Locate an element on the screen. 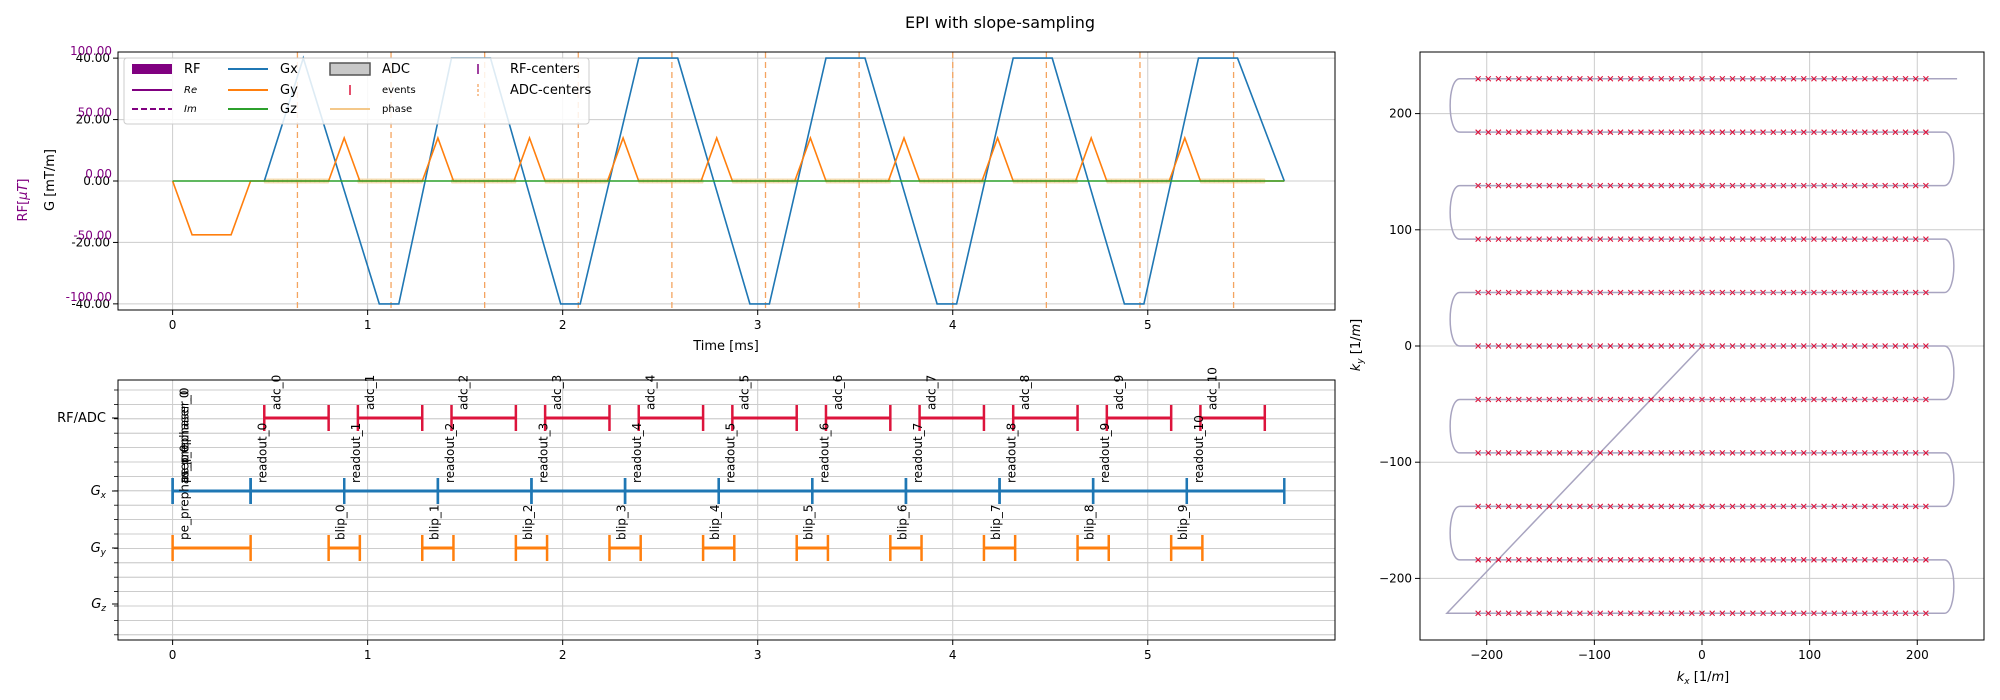  event-label: readout_7 is located at coordinates (918, 453).